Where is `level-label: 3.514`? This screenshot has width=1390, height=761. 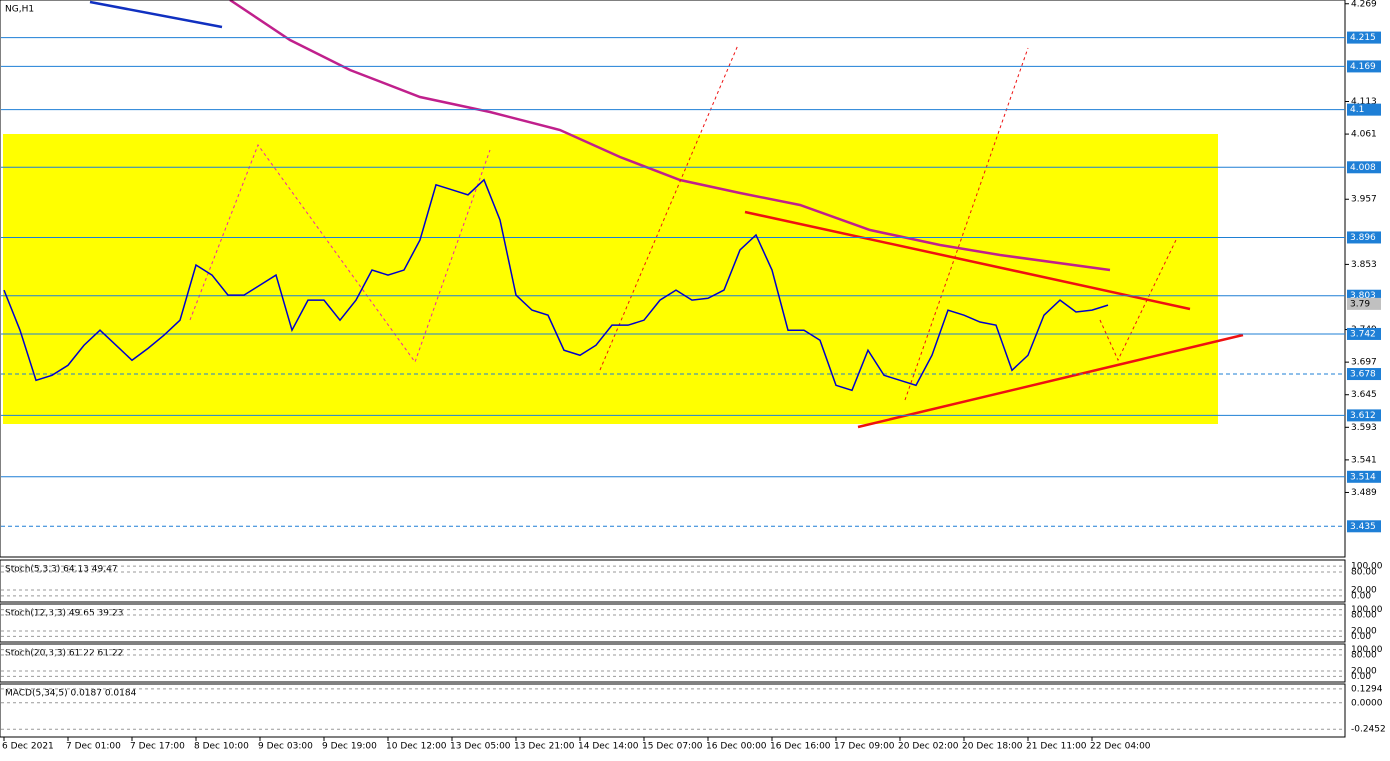
level-label: 3.514 is located at coordinates (1363, 477).